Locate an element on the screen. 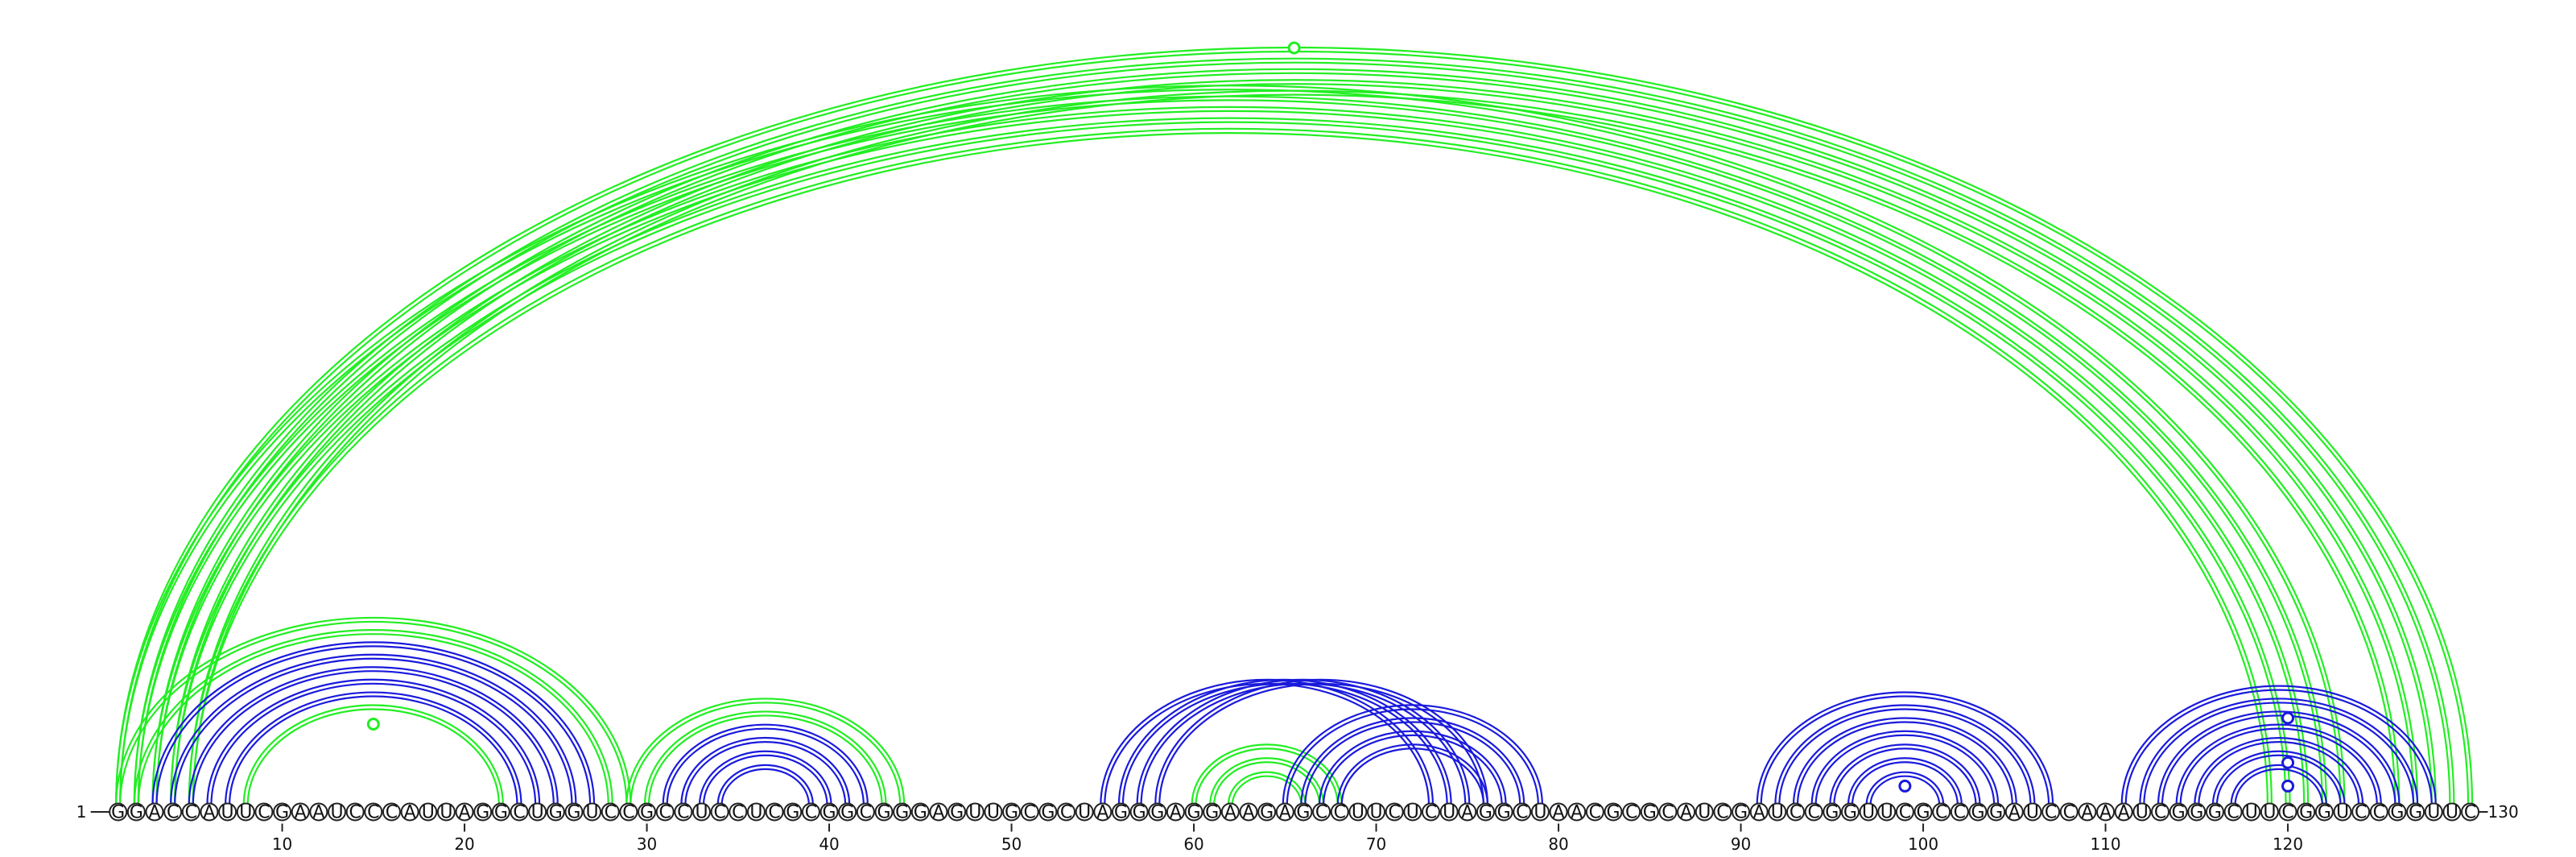 The height and width of the screenshot is (857, 2576). nucleotide-97: U is located at coordinates (1868, 812).